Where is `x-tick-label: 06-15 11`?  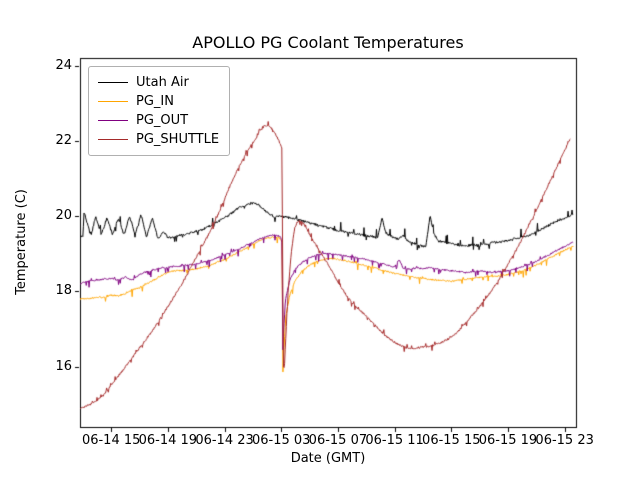 x-tick-label: 06-15 11 is located at coordinates (394, 440).